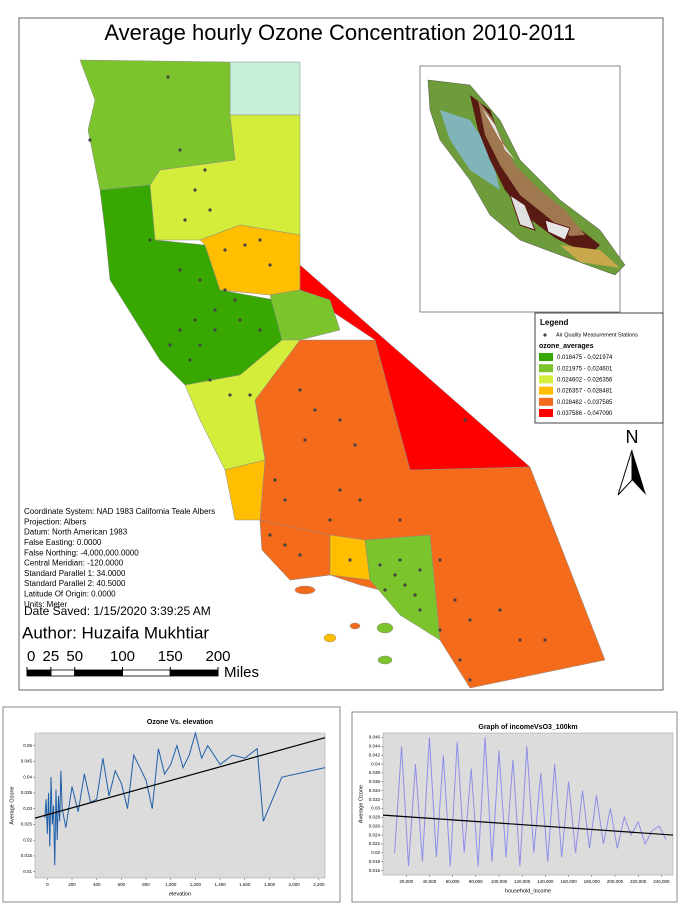 Image resolution: width=680 pixels, height=907 pixels. Describe the element at coordinates (375, 834) in the screenshot. I see `y-tick-label: 0.024` at that location.